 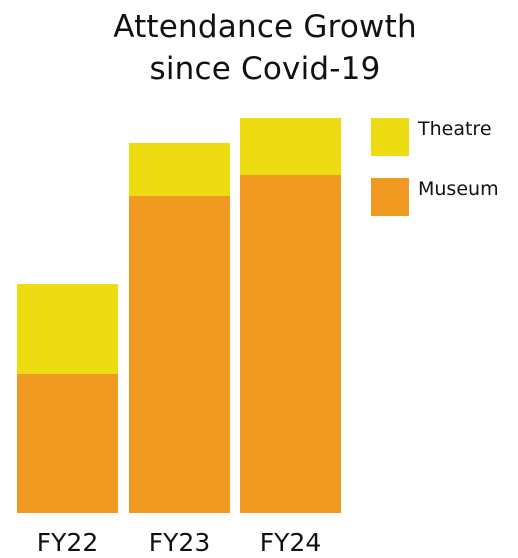 I want to click on legend: Theatre Museum, so click(x=435, y=167).